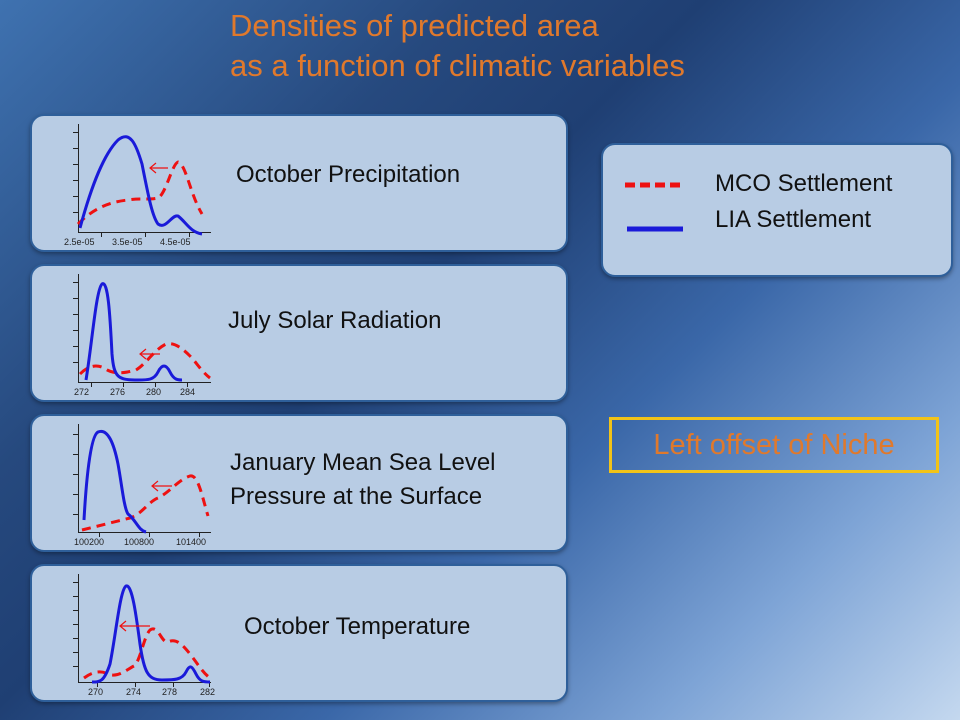  I want to click on x-tick-label: 276, so click(118, 392).